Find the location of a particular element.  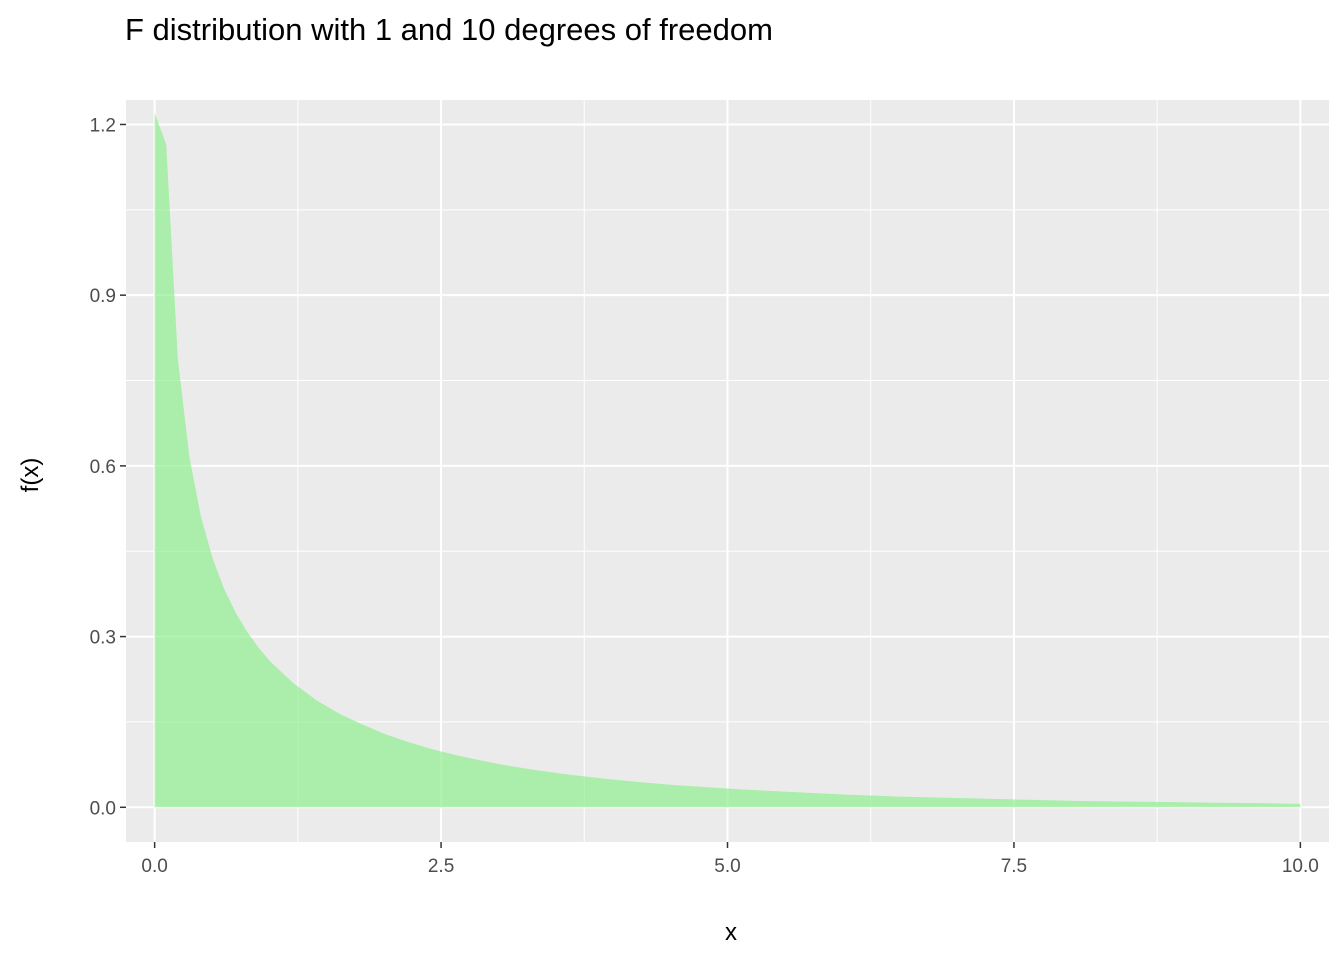

y-axis-title: f(x) is located at coordinates (30, 475).